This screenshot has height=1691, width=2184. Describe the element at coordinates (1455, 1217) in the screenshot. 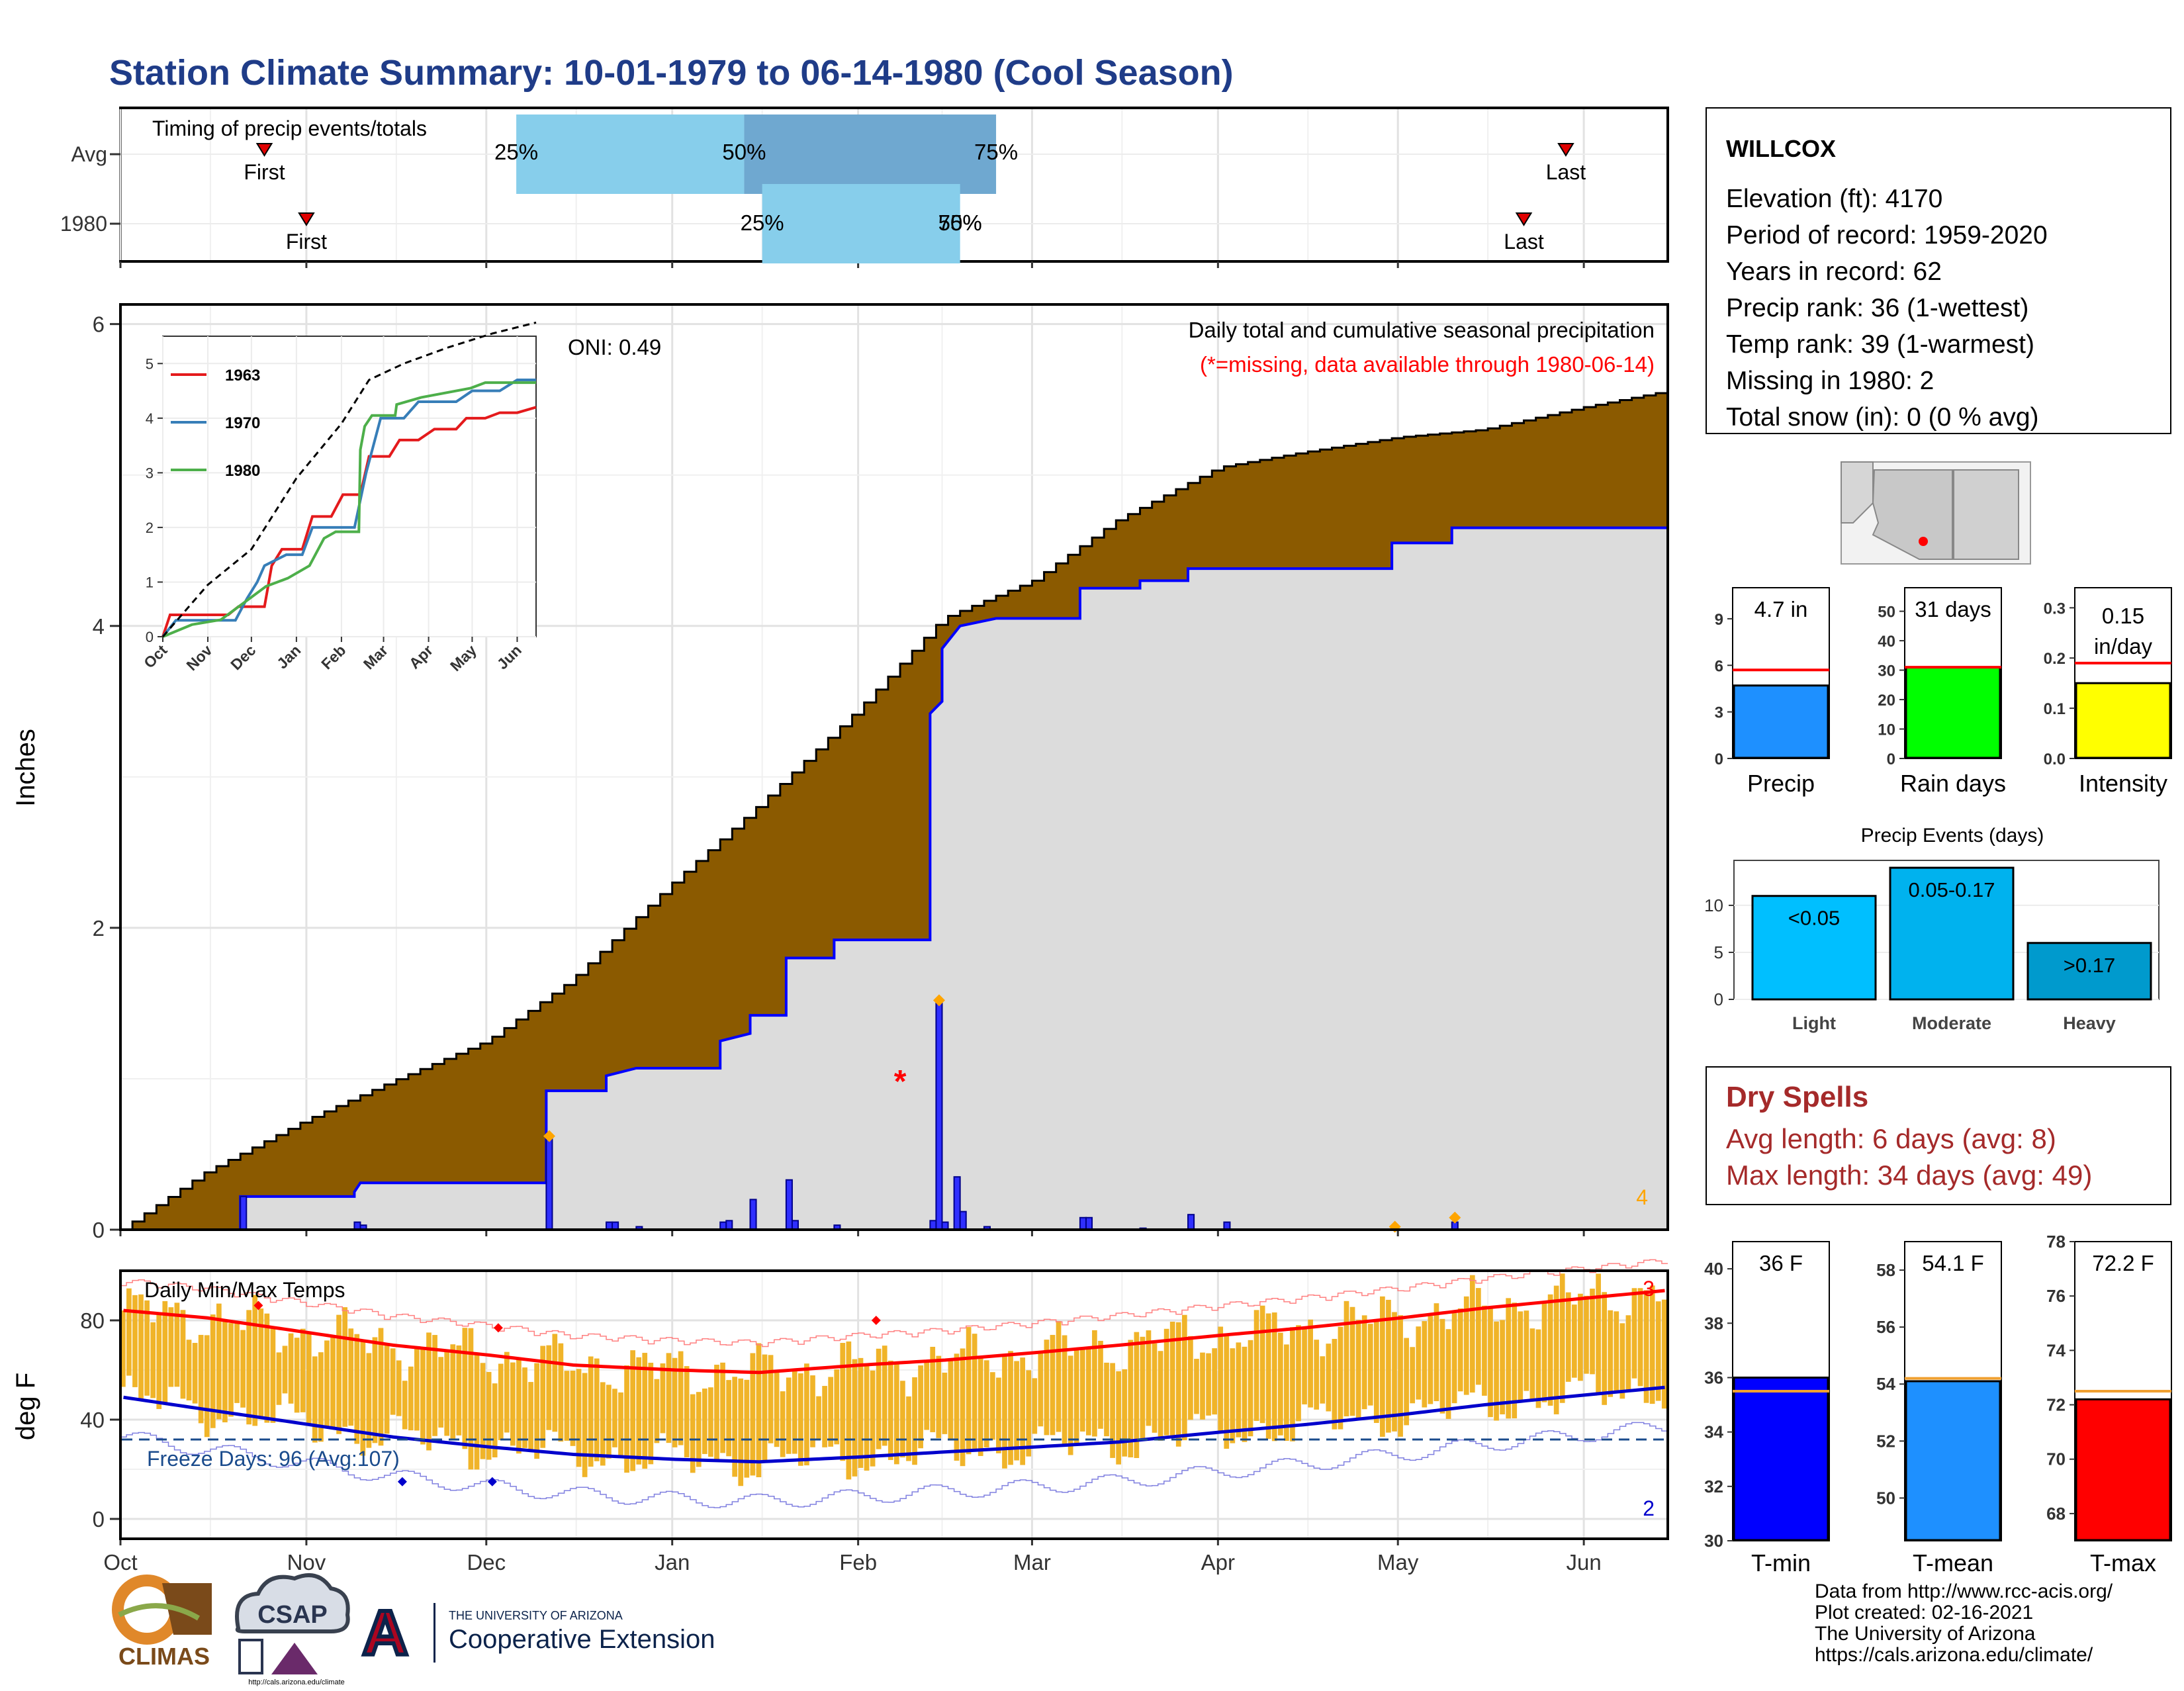

I see `precip-record-marker` at that location.